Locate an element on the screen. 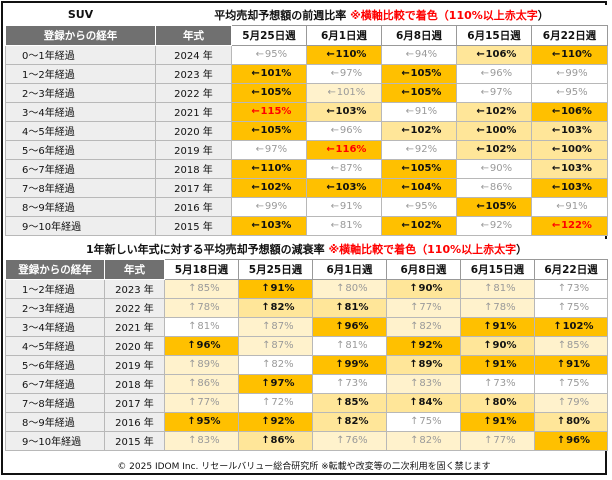 This screenshot has height=480, width=612. table1-row: 4～5年経過 2020 年 ←105% ←96% ←102% ←100% ←103% is located at coordinates (307, 130).